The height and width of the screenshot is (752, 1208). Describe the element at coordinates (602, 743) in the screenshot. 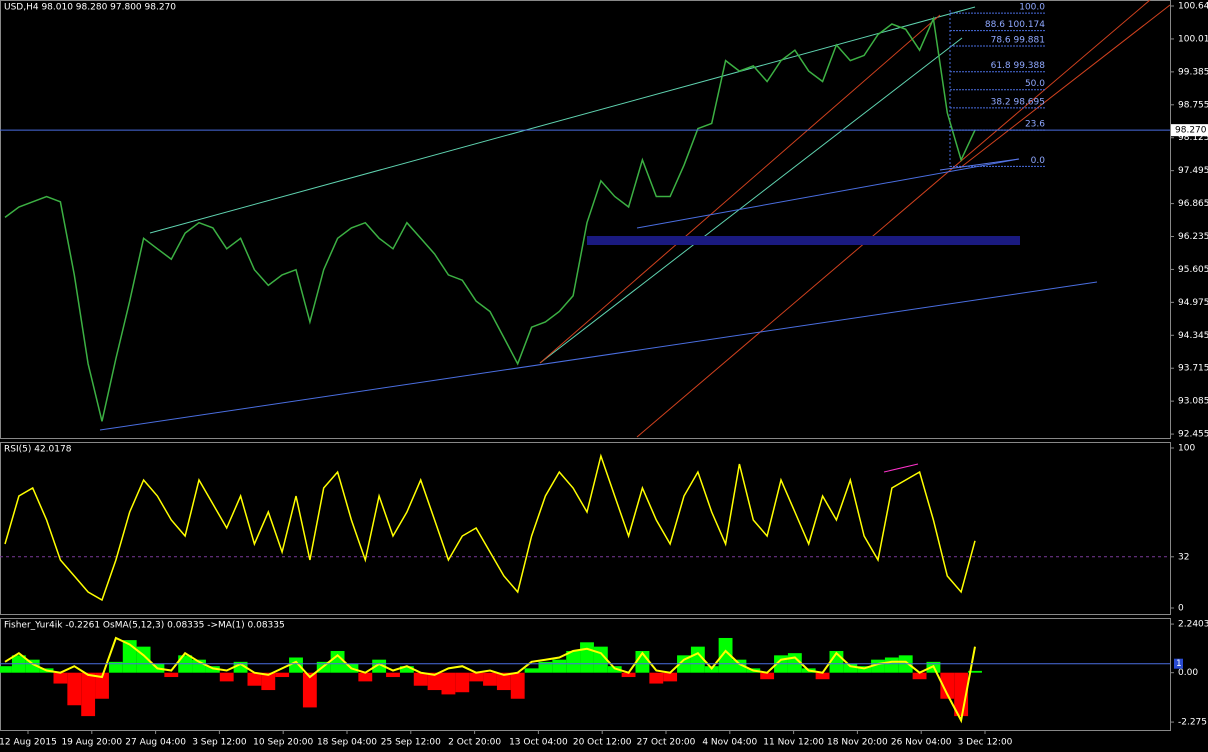

I see `x-tick-label: 20 Oct 12:00` at that location.